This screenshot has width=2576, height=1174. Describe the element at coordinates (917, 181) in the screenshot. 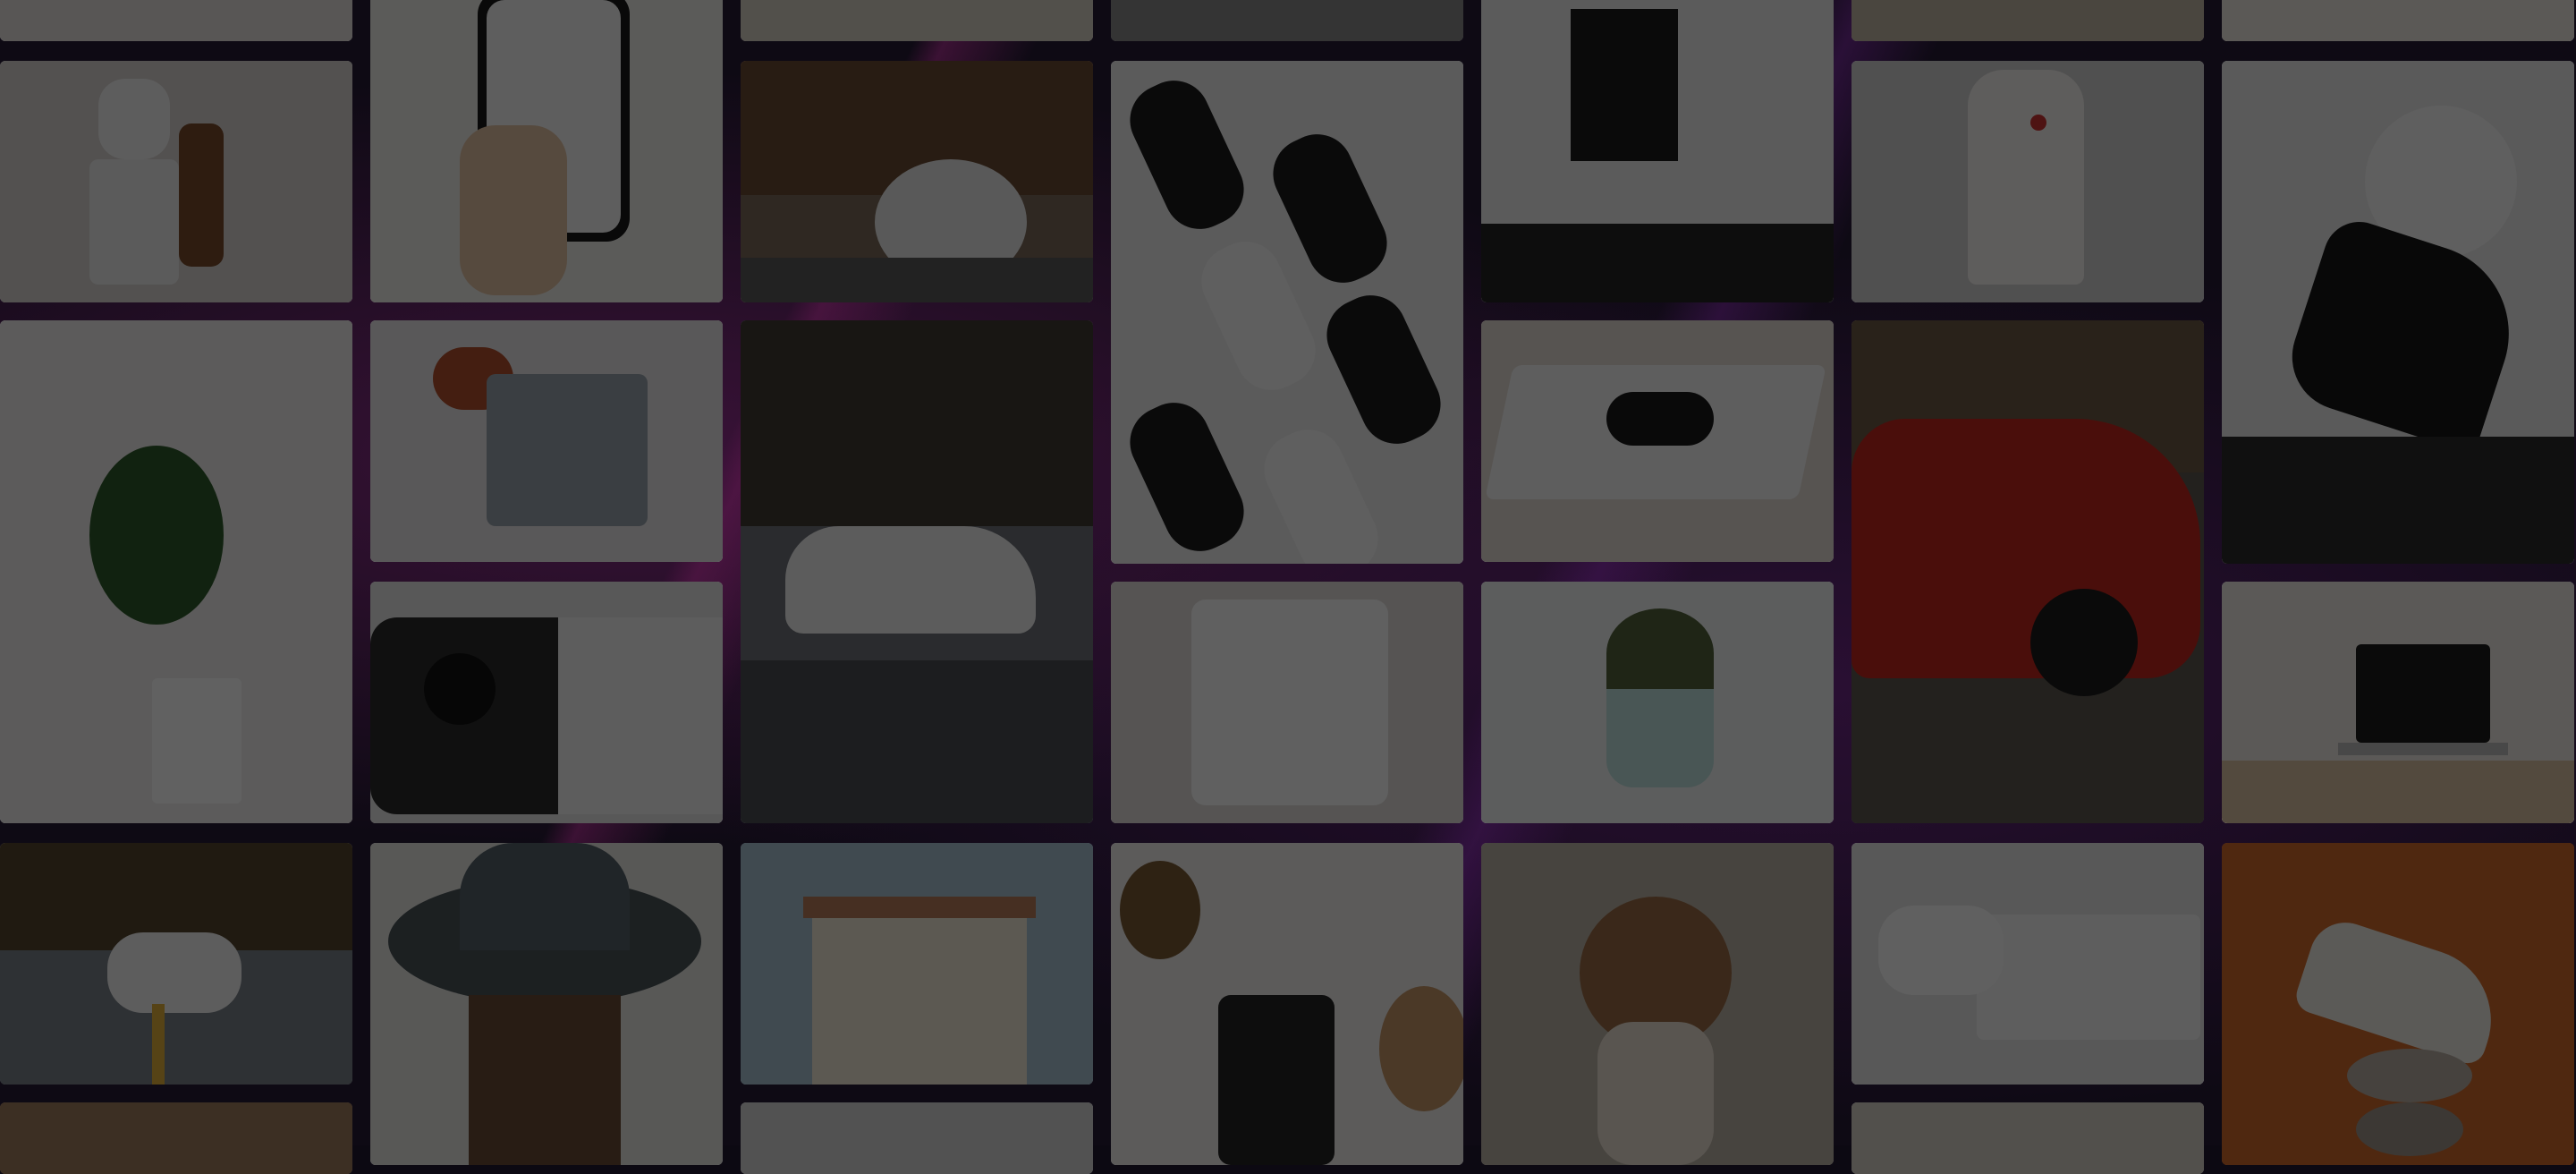

I see `tile-circular-saw` at that location.